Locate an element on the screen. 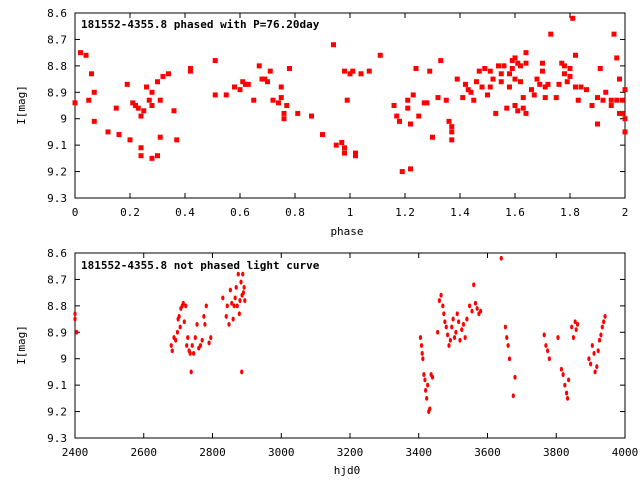  bottom-y-tick-label: 8.8 is located at coordinates (57, 306).